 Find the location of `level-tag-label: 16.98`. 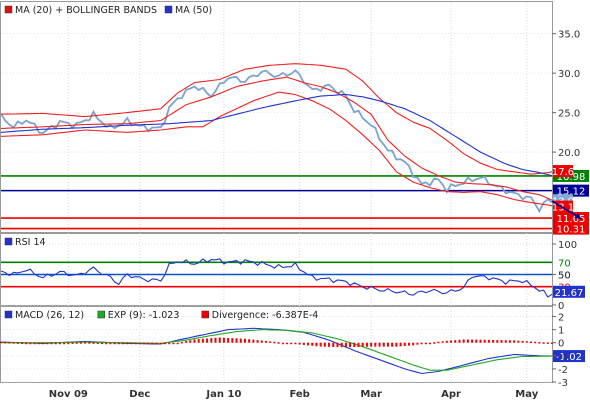

level-tag-label: 16.98 is located at coordinates (571, 177).